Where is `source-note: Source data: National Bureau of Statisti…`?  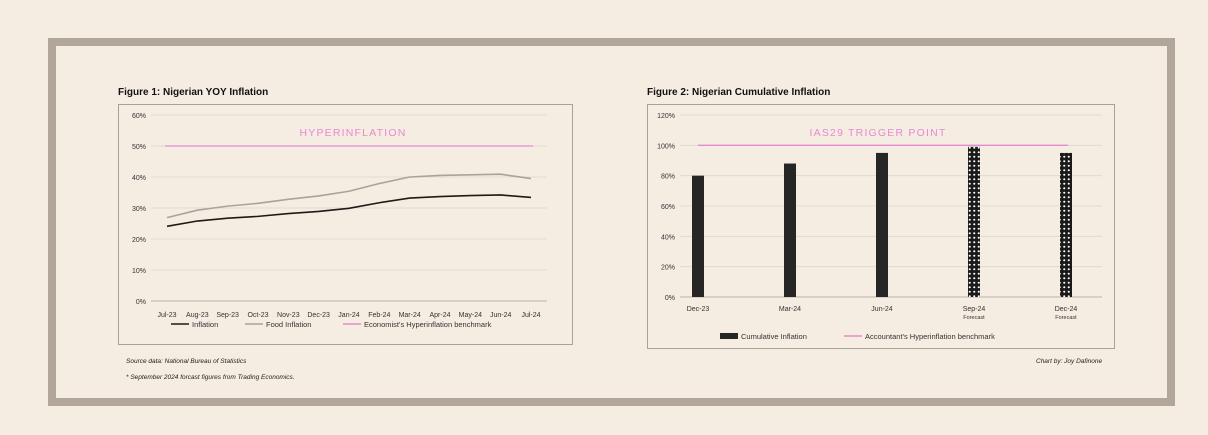
source-note: Source data: National Bureau of Statisti… is located at coordinates (186, 361).